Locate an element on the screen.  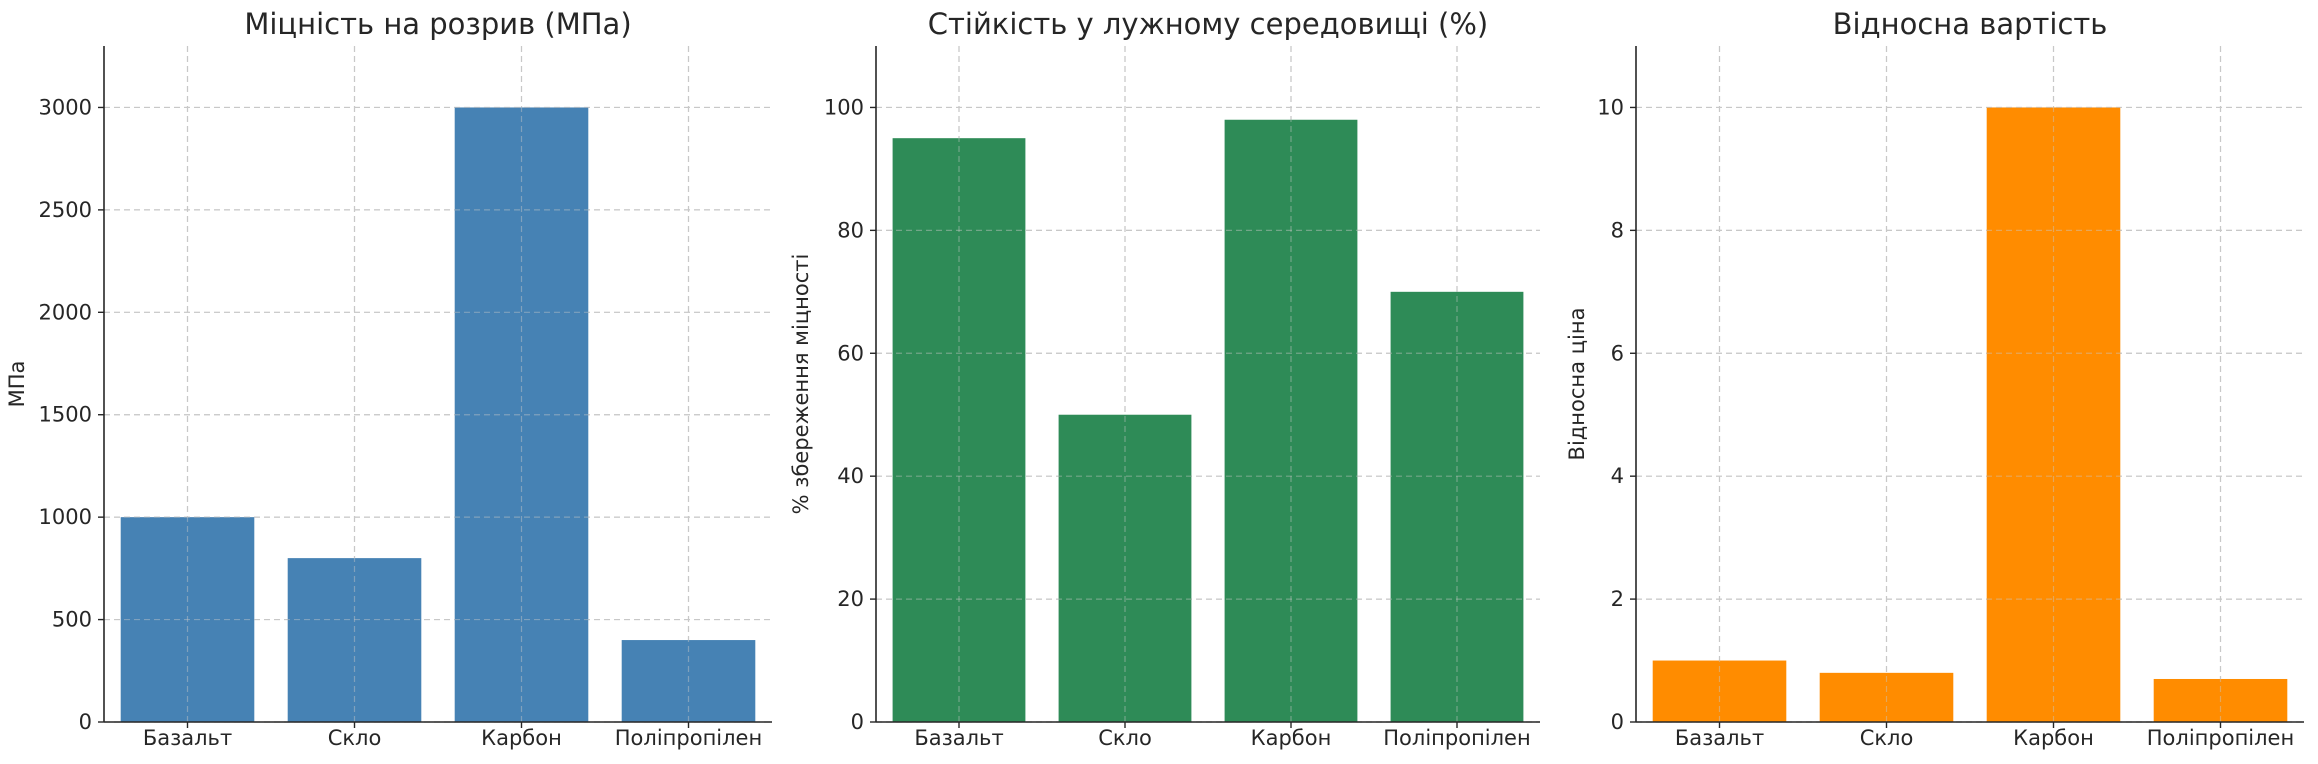
y-tick-label: 2000 is located at coordinates (65, 312).